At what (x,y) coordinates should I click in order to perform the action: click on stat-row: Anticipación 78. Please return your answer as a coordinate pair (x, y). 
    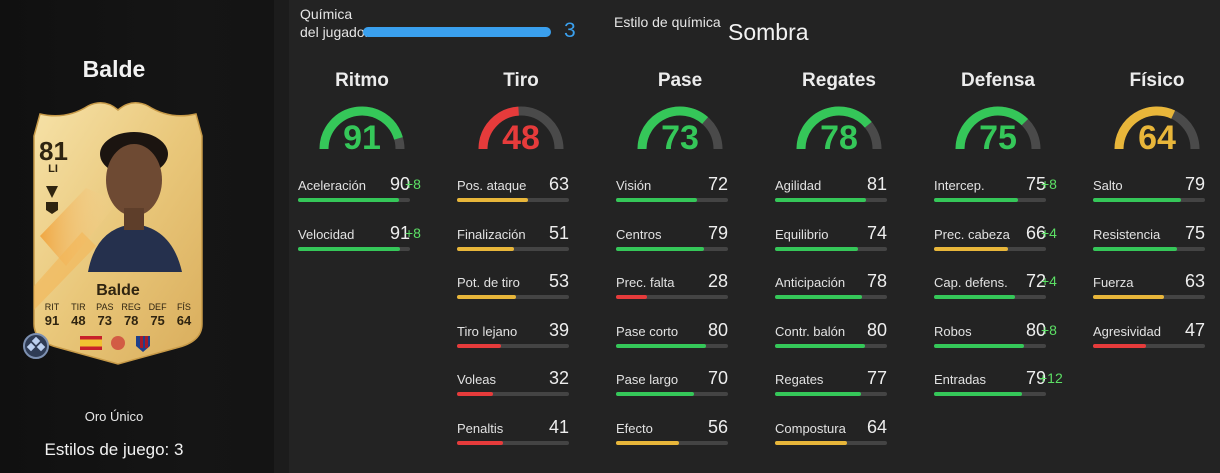
    Looking at the image, I should click on (838, 285).